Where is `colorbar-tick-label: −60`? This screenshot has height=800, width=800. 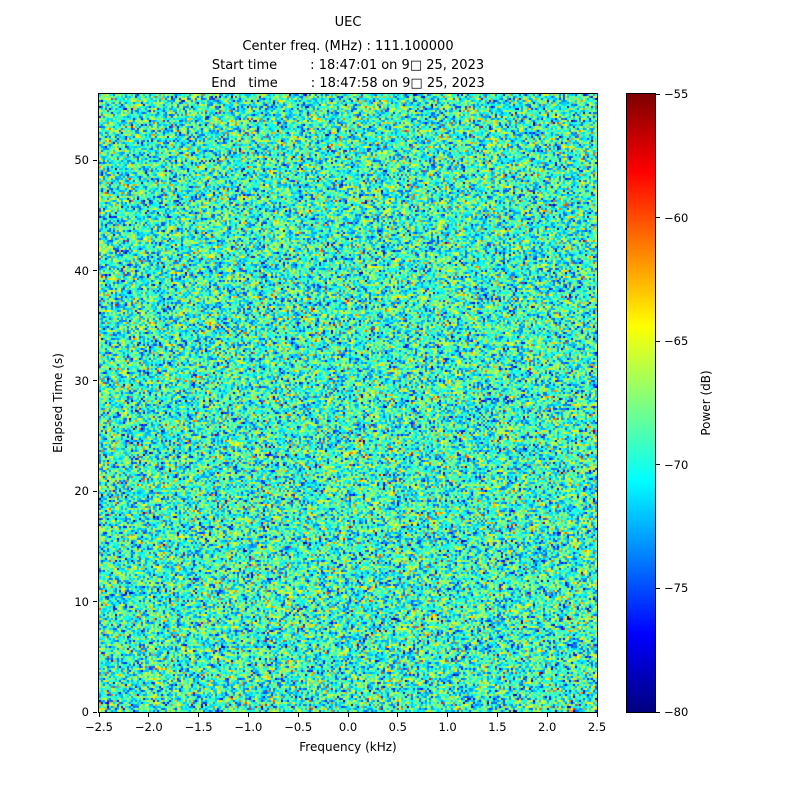
colorbar-tick-label: −60 is located at coordinates (676, 217).